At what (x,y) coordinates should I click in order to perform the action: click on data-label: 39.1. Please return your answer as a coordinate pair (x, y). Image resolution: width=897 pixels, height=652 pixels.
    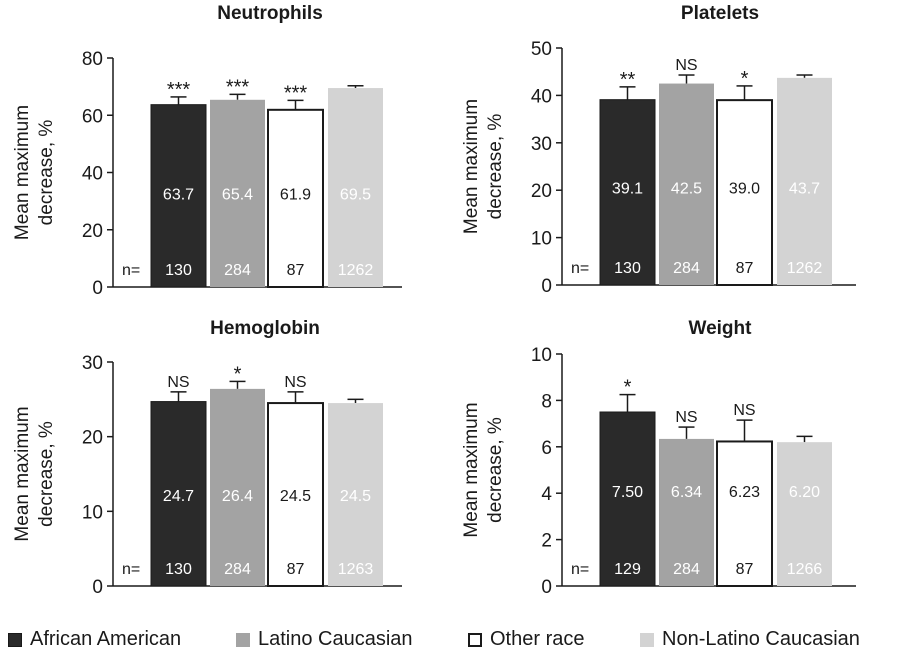
    Looking at the image, I should click on (627, 189).